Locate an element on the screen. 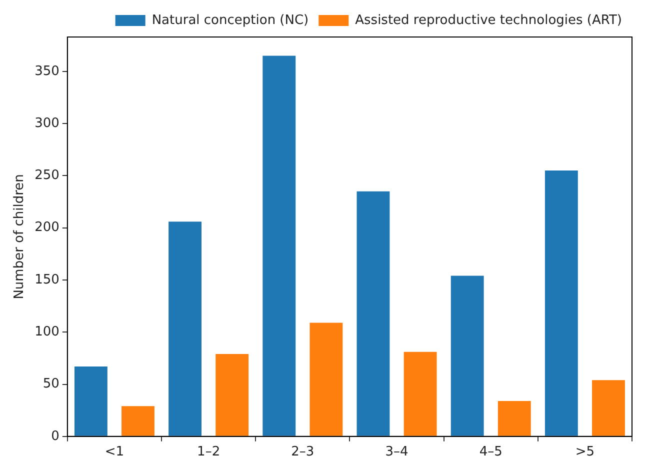 This screenshot has width=646, height=469. x-tick-label: >5 is located at coordinates (585, 452).